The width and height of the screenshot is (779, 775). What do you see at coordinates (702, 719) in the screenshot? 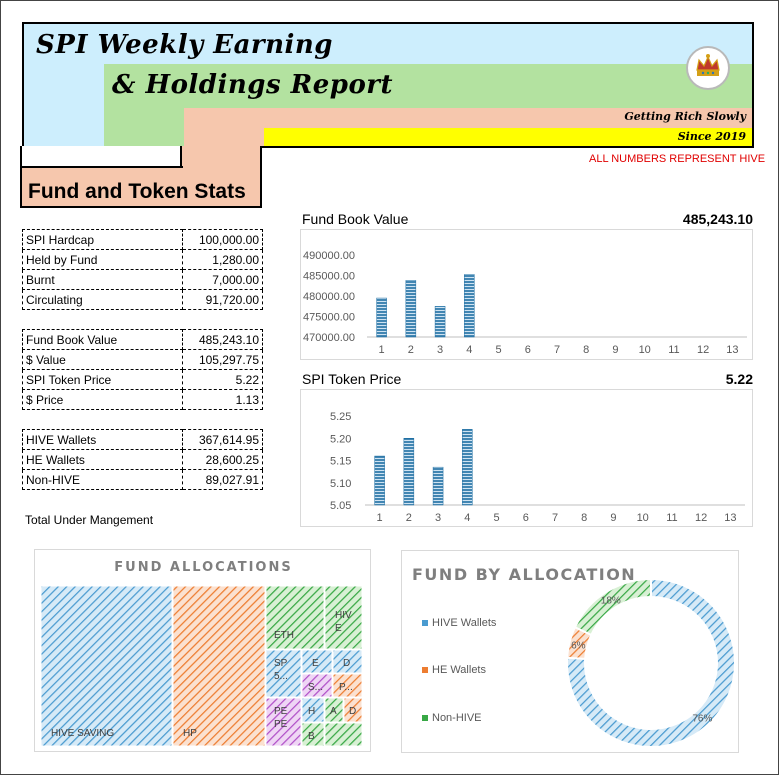
I see `slice-label: 76%` at bounding box center [702, 719].